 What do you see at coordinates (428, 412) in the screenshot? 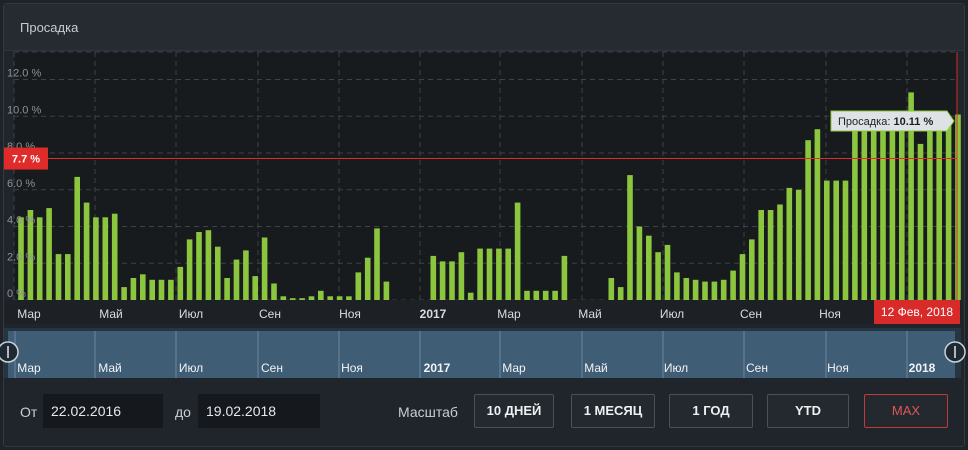
I see `scale-label: Масштаб` at bounding box center [428, 412].